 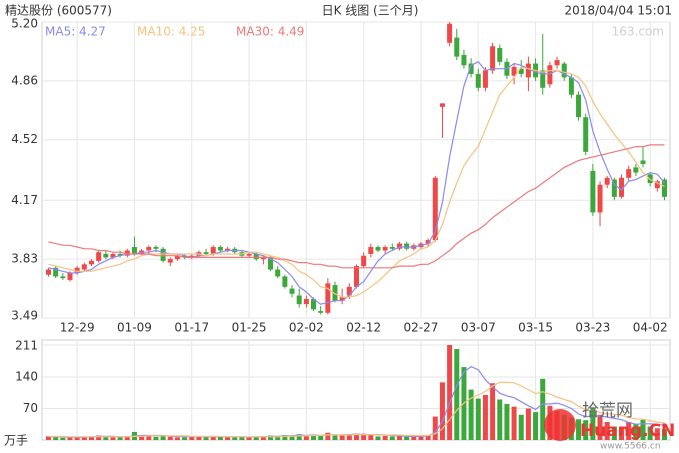 What do you see at coordinates (30, 408) in the screenshot?
I see `y-tick-label: 70` at bounding box center [30, 408].